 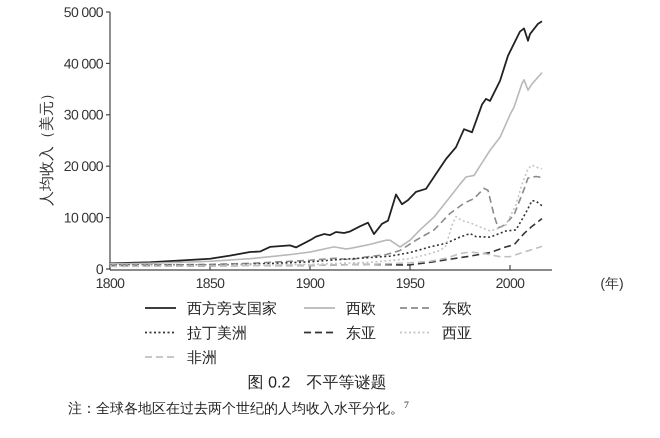 I want to click on text: 注：全球各地区在过去两个世纪的人均收入水平分化。$^{7}$, so click(x=238, y=408).